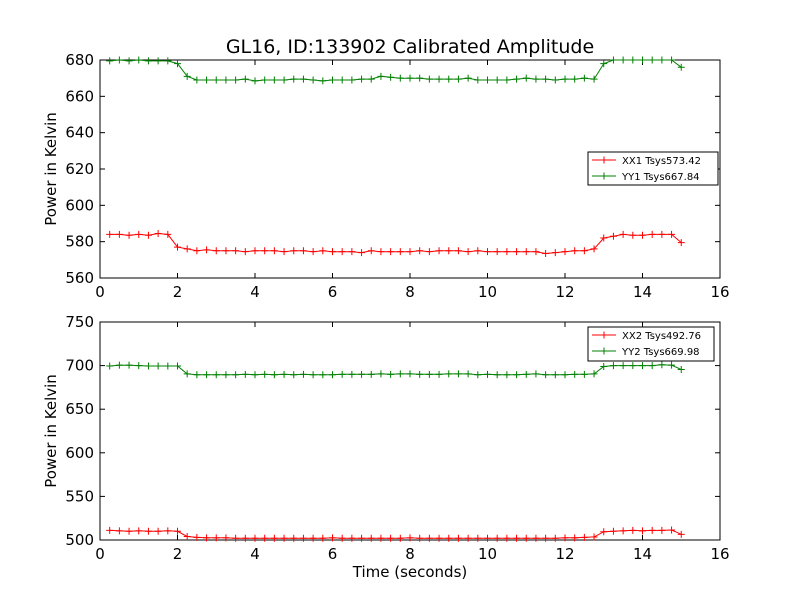 The image size is (800, 600). What do you see at coordinates (410, 47) in the screenshot?
I see `chart-title: GL16, ID:133902 Calibrated Amplitude` at bounding box center [410, 47].